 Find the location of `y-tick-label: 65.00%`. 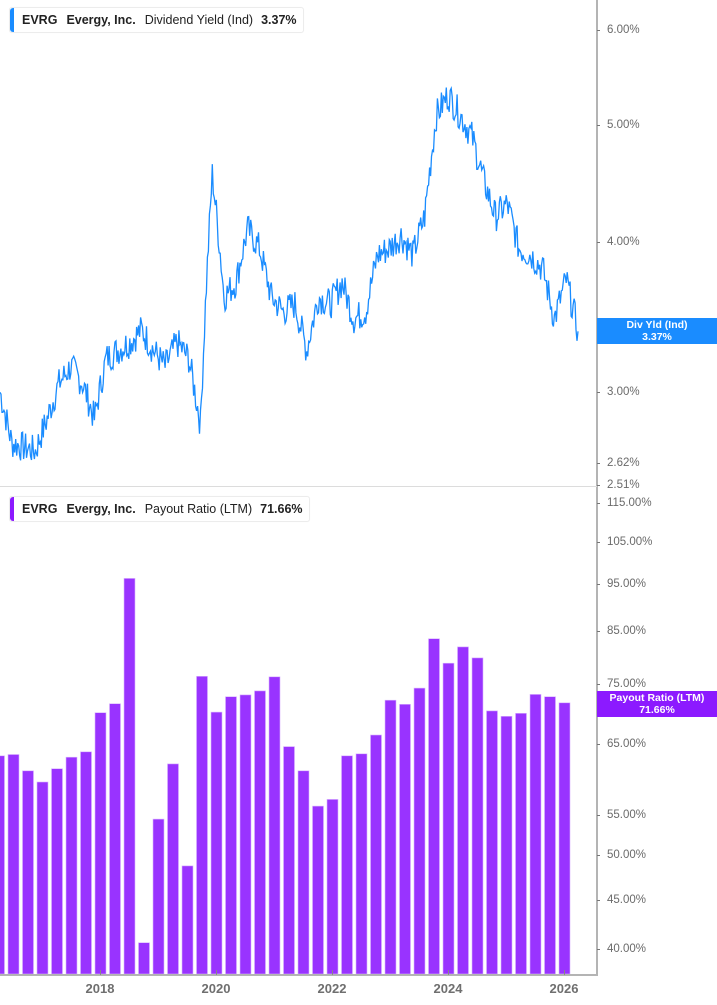

y-tick-label: 65.00% is located at coordinates (627, 744).